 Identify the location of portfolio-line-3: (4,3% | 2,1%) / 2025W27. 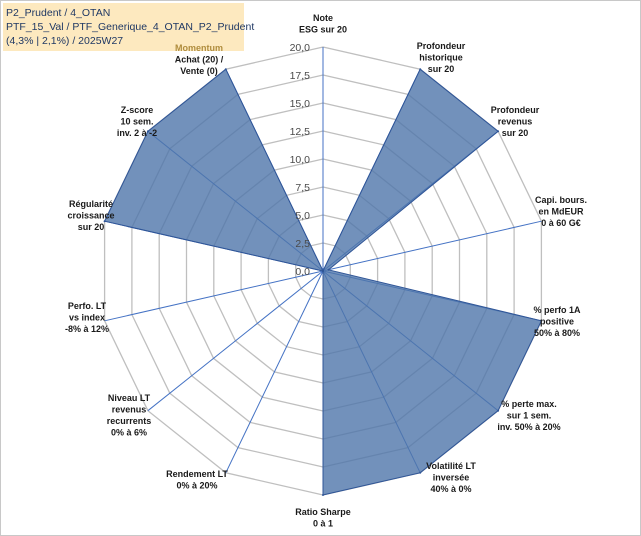
(65, 41).